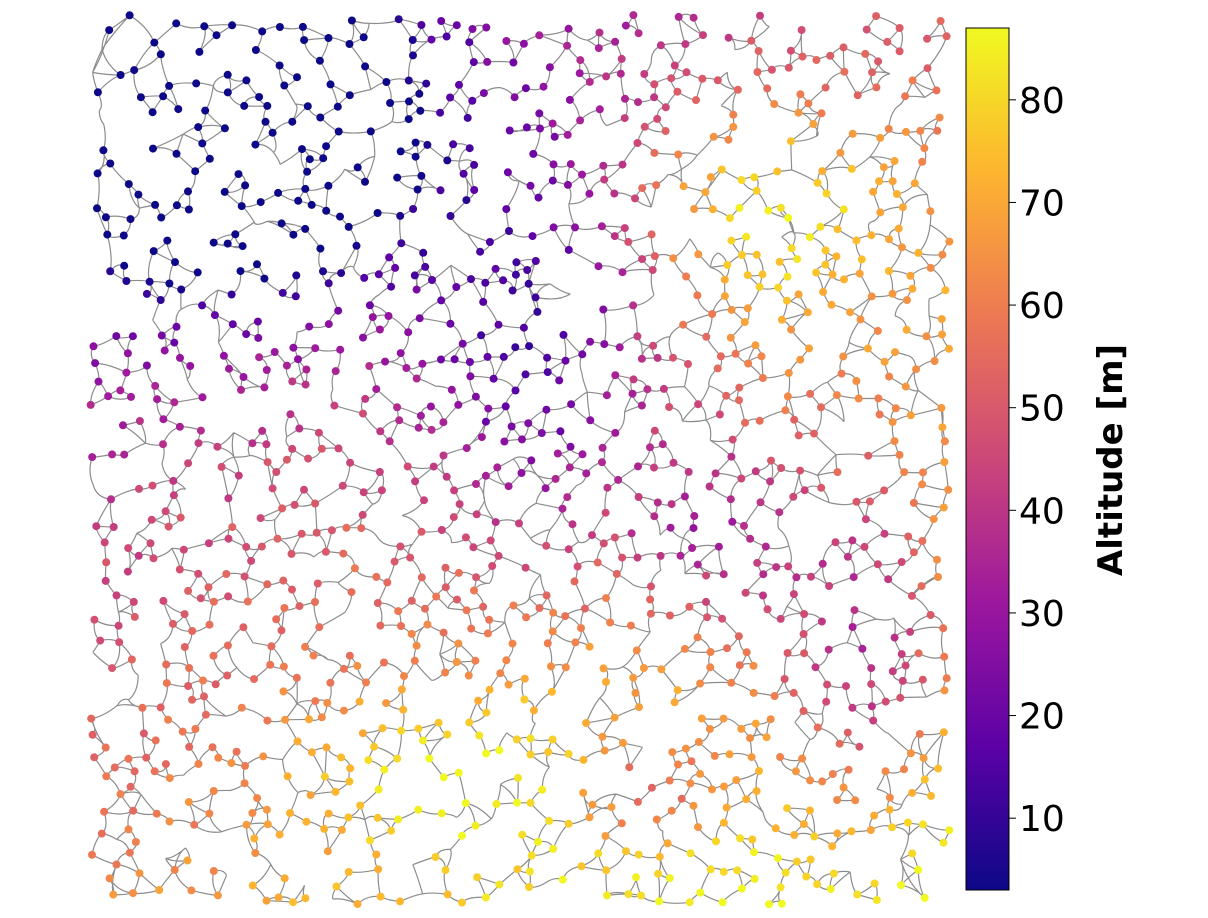 The height and width of the screenshot is (918, 1208). Describe the element at coordinates (1037, 460) in the screenshot. I see `colorbar-ticks: 10 20 30 40 50 60 70 80` at that location.